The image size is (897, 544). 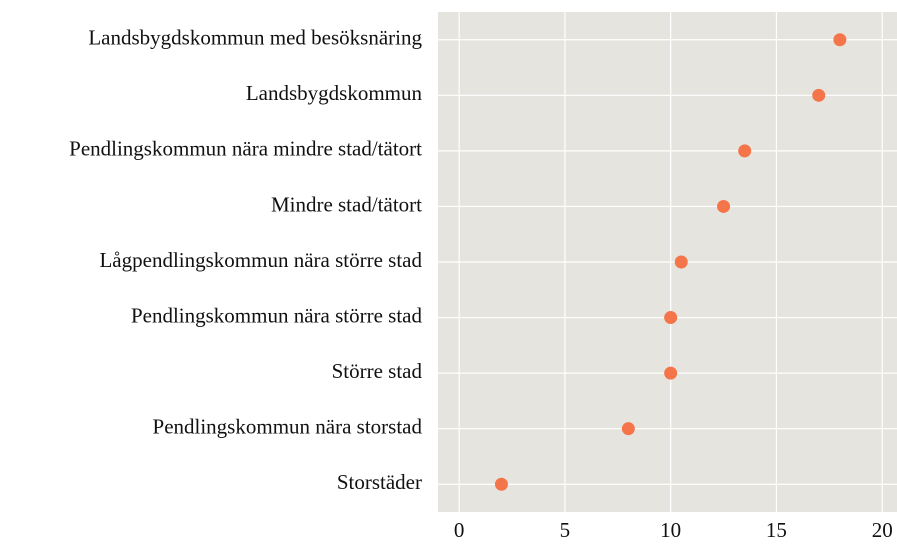 What do you see at coordinates (288, 426) in the screenshot?
I see `y-tick-label: Pendlingskommun nära storstad` at bounding box center [288, 426].